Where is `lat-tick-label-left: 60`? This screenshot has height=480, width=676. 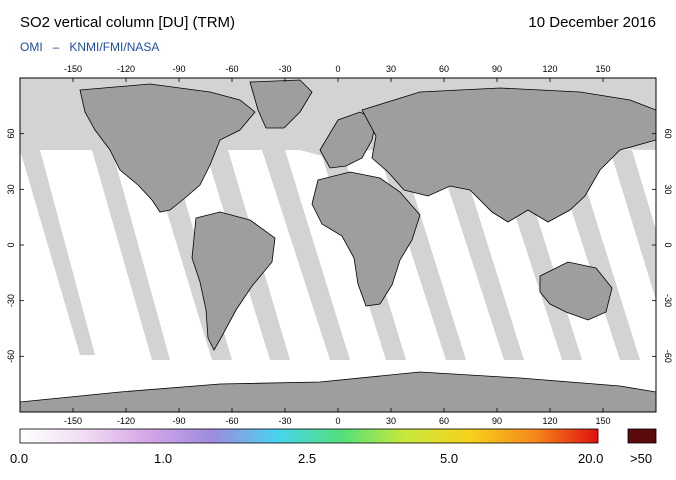 lat-tick-label-left: 60 is located at coordinates (11, 134).